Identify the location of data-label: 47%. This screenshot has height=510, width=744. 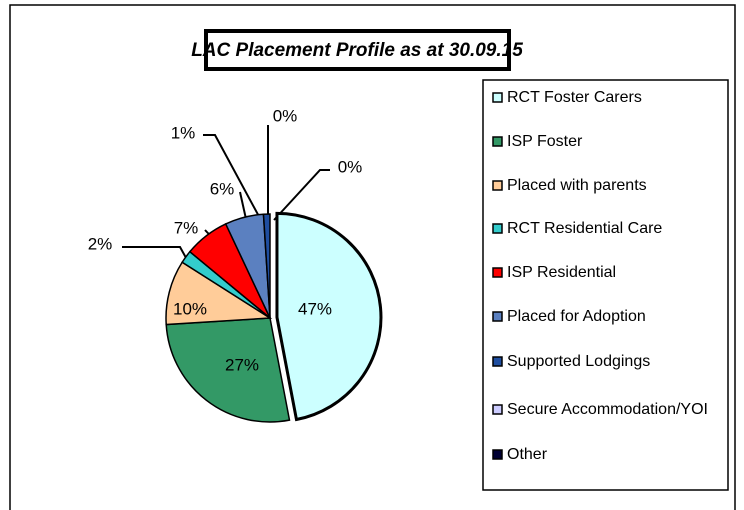
(315, 308).